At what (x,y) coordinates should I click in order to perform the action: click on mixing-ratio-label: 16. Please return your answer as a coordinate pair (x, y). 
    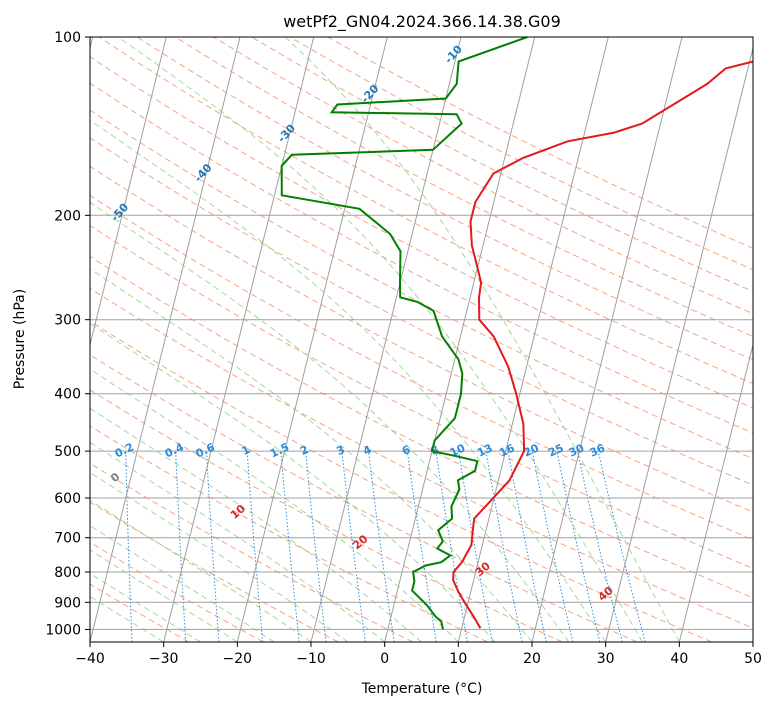
    Looking at the image, I should click on (507, 450).